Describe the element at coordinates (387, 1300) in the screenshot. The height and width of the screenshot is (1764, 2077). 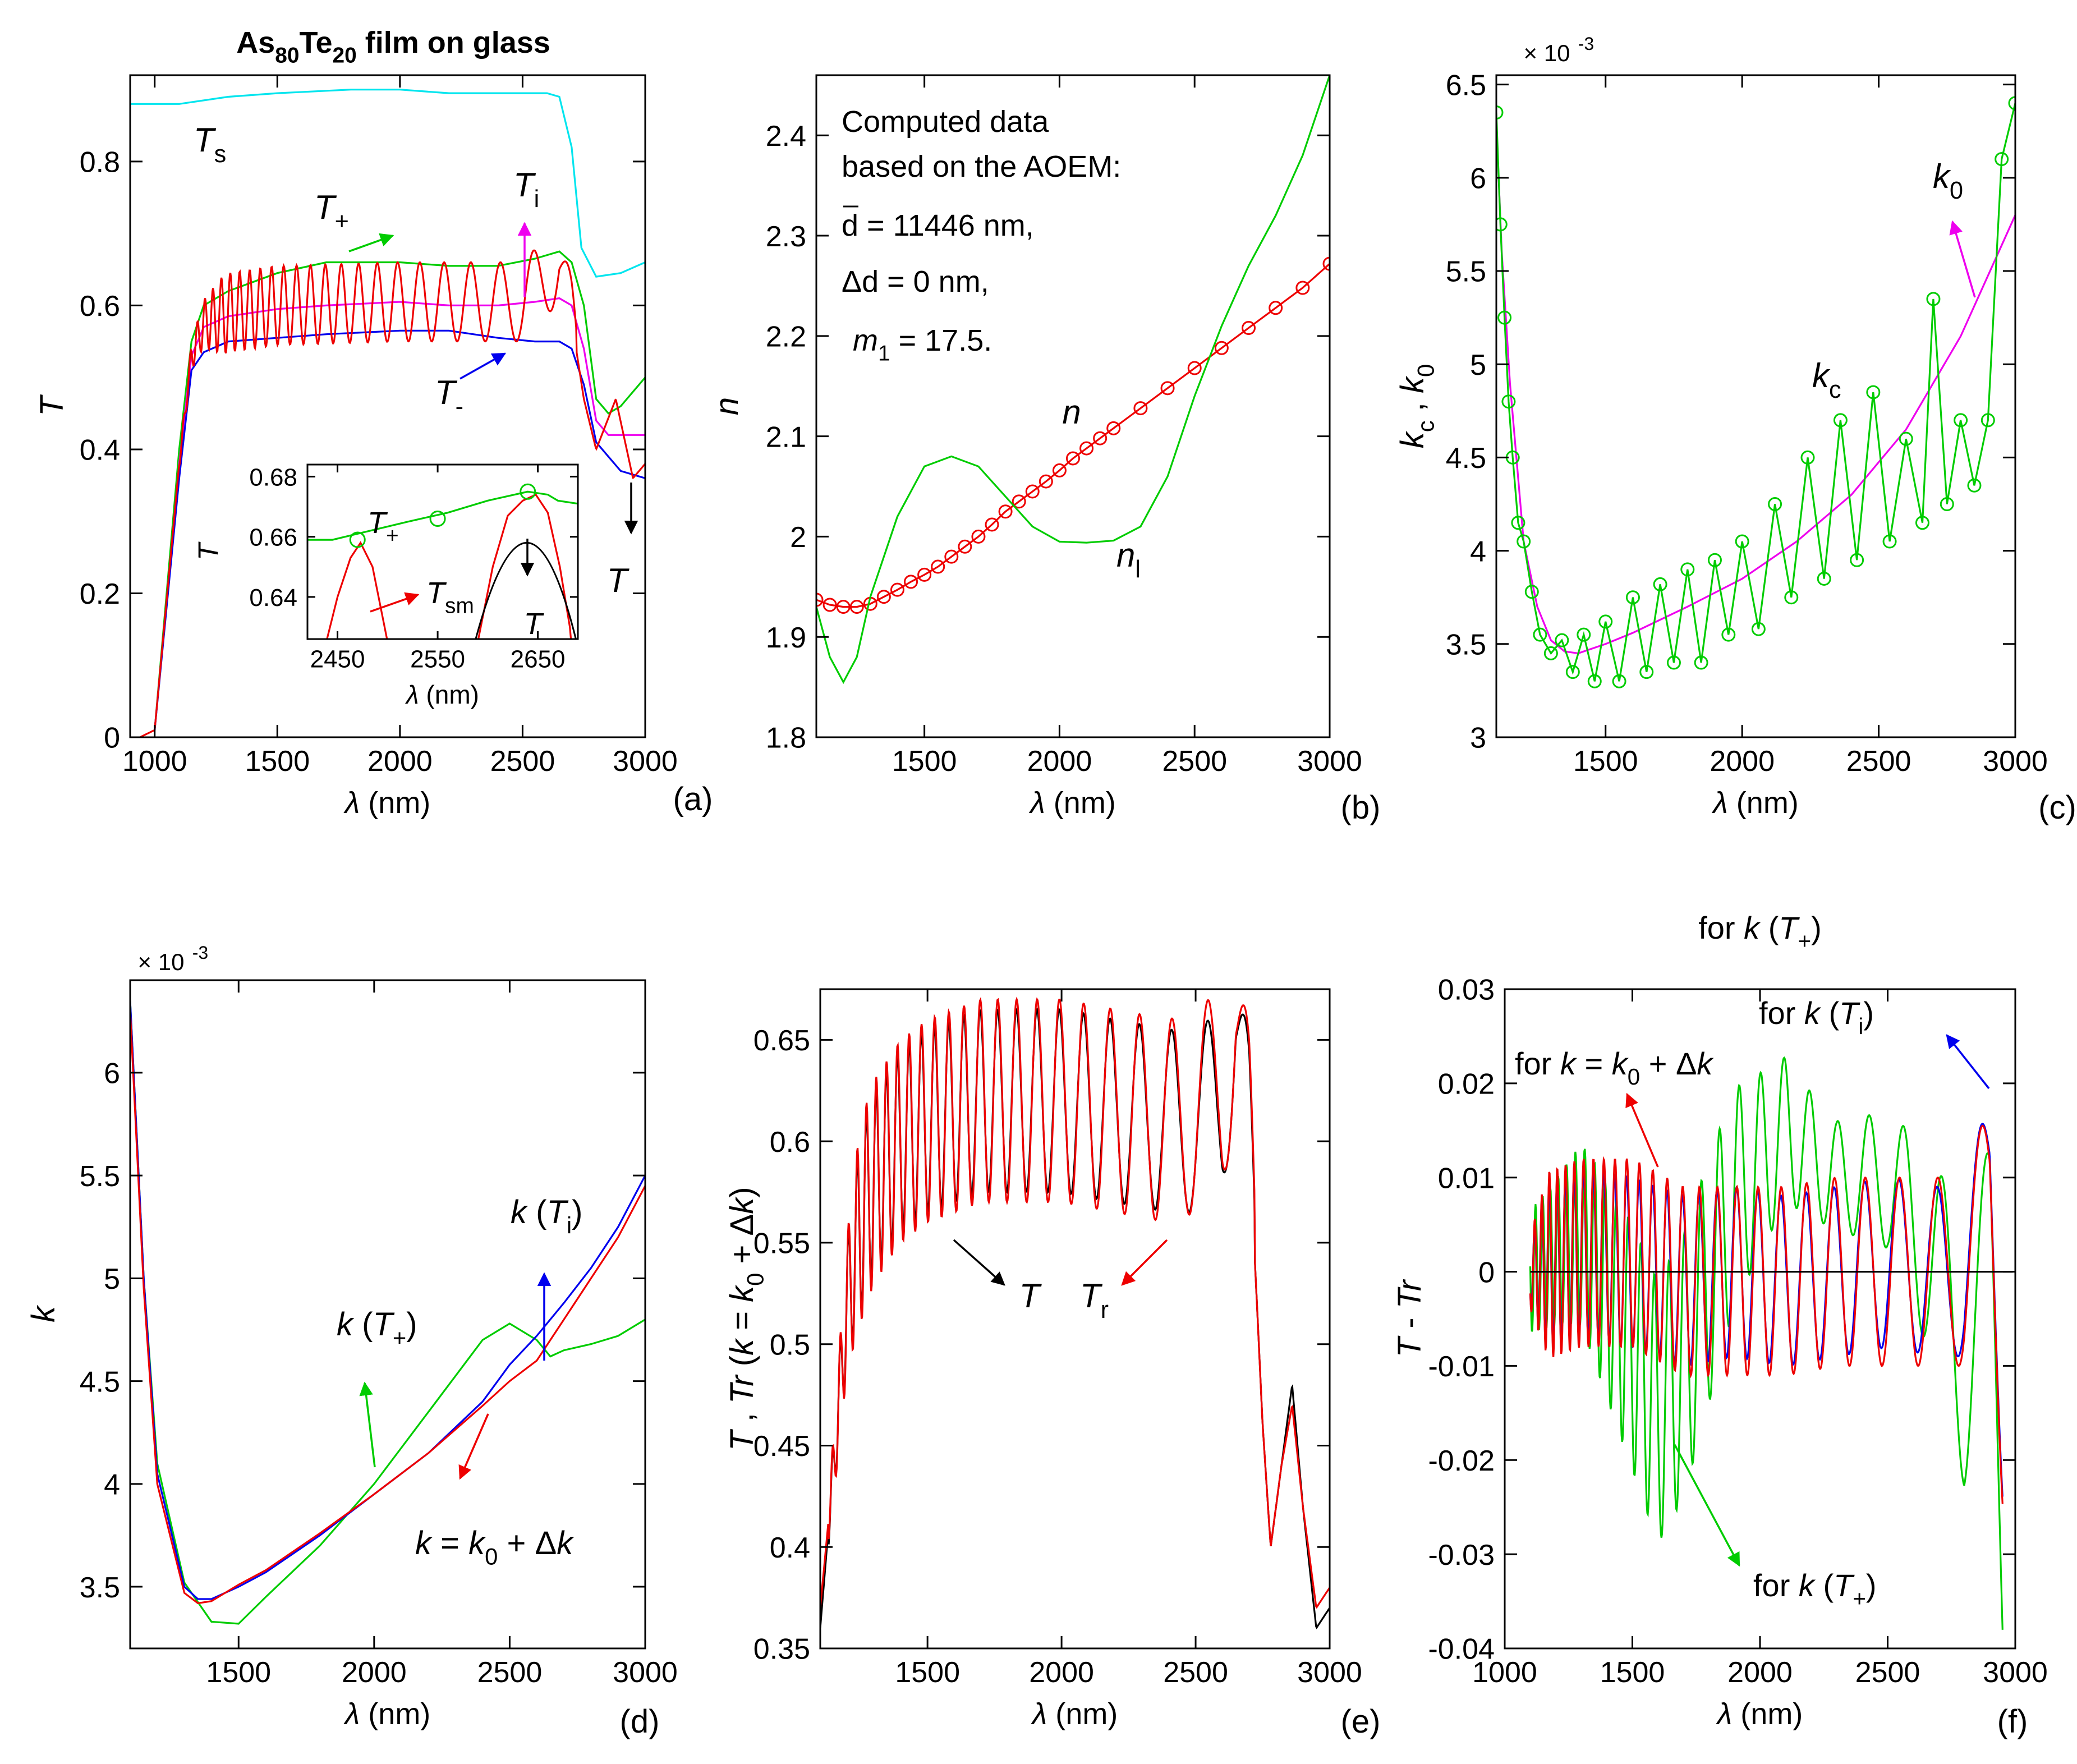
I see `series-line-k-Ti-` at that location.